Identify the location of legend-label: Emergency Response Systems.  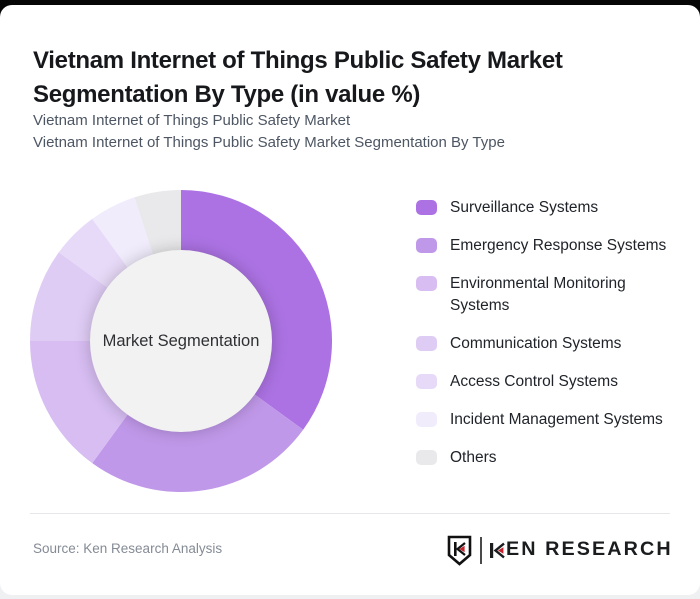
(558, 245).